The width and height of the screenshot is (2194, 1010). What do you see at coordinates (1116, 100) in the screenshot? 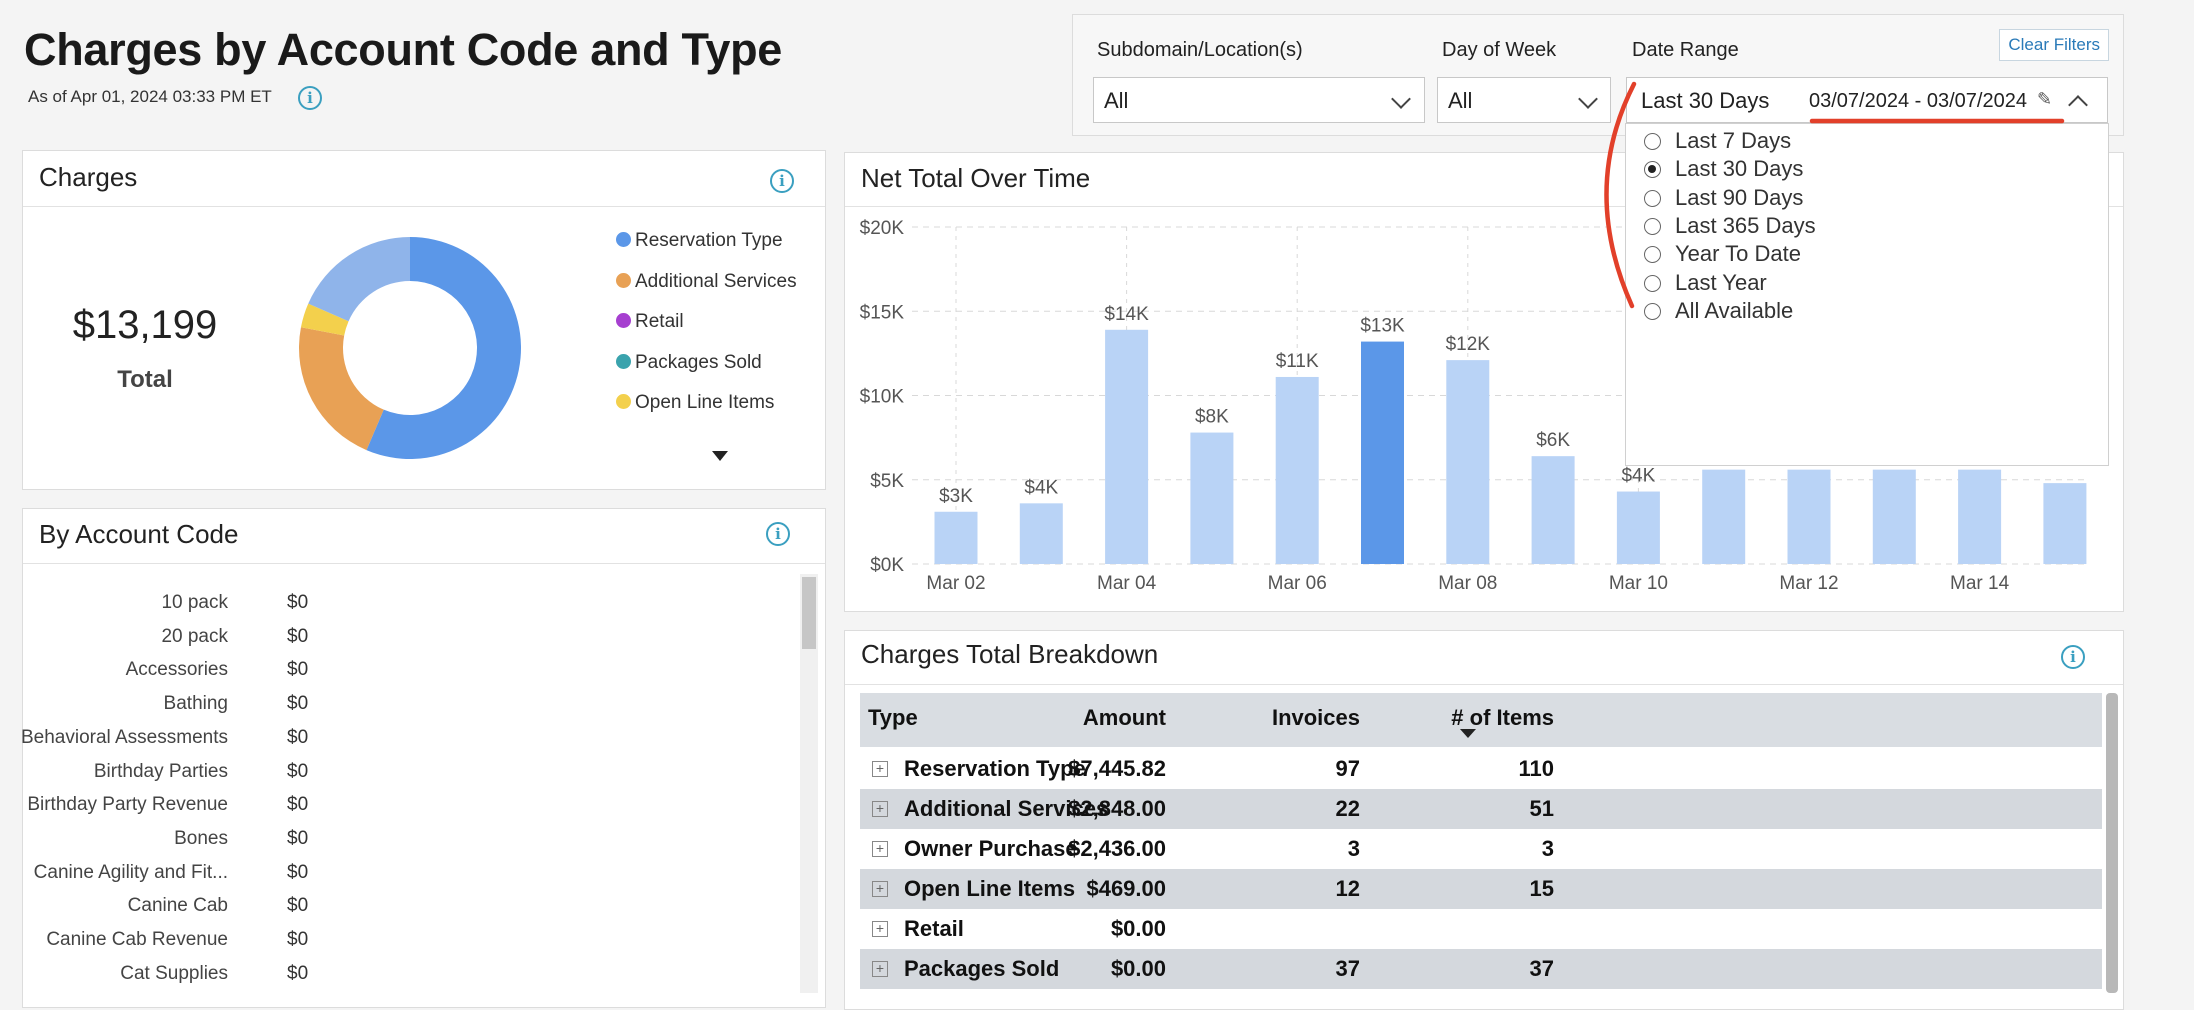
I see `subdomain-value: All` at bounding box center [1116, 100].